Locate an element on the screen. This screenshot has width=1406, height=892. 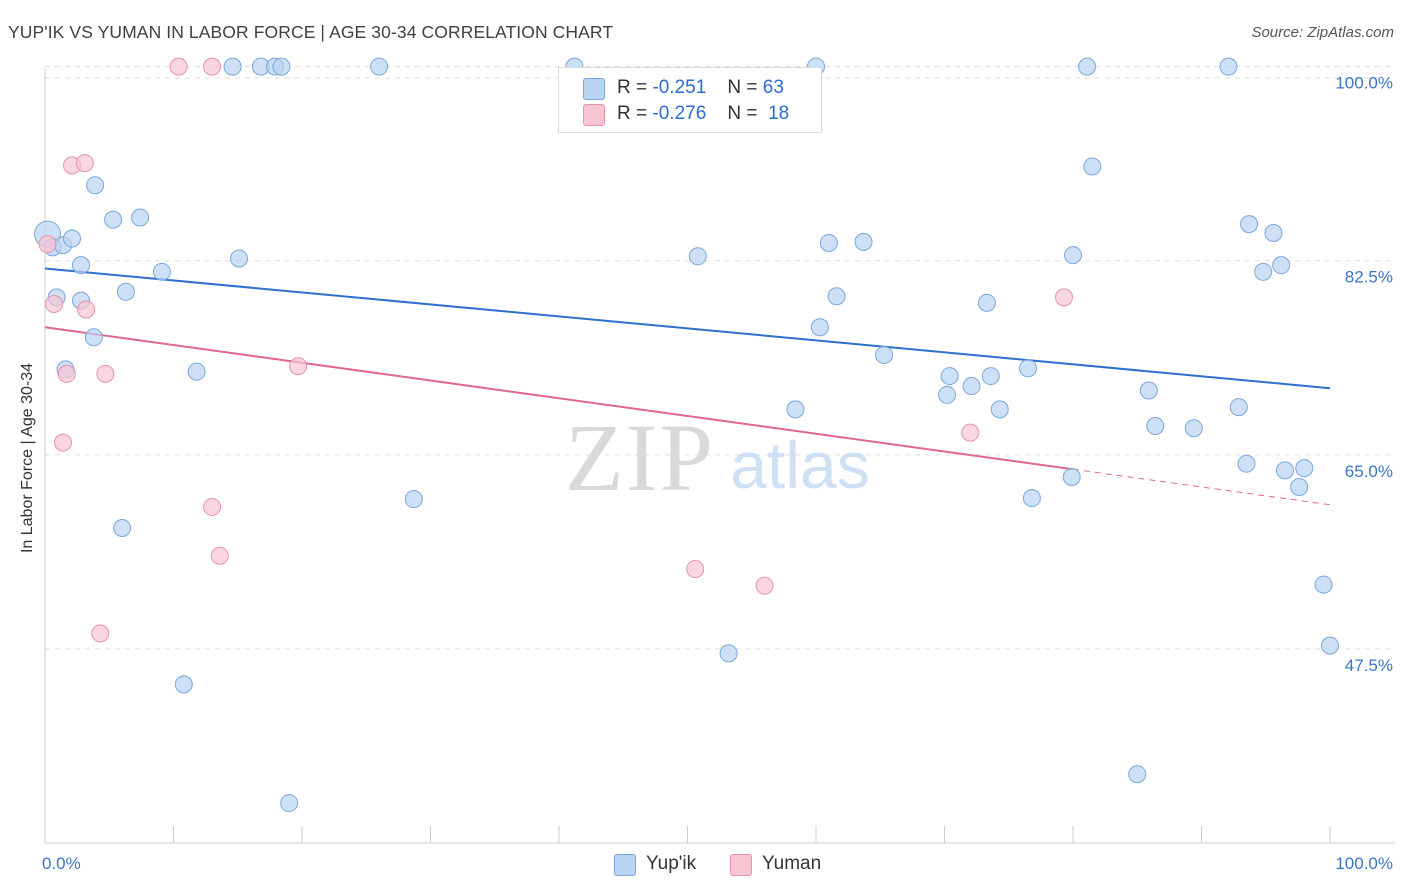
legend-n-value-yupik: 63 is located at coordinates (773, 87).